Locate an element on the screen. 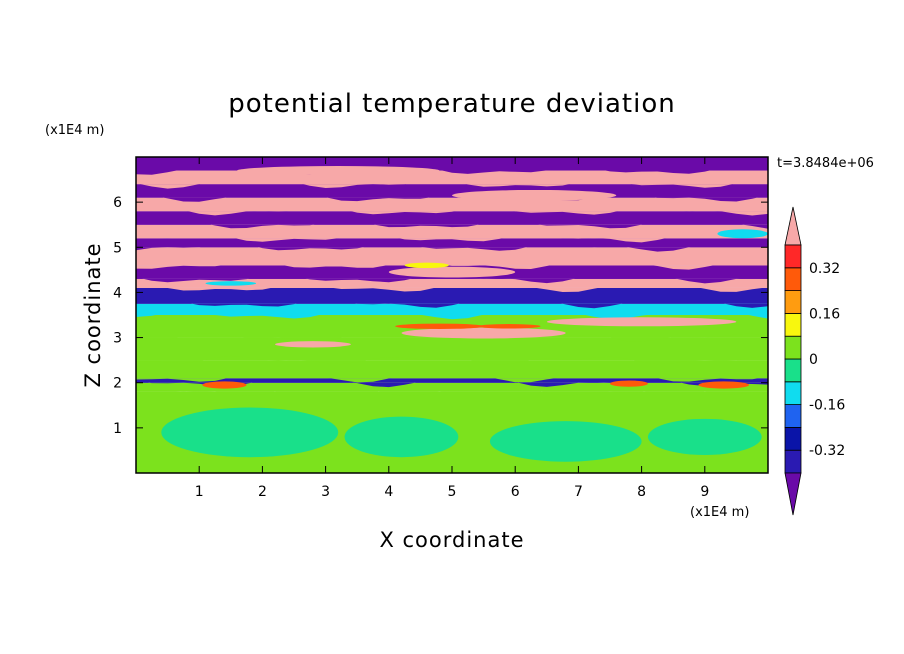  y-tick-label-6: 6 is located at coordinates (117, 203).